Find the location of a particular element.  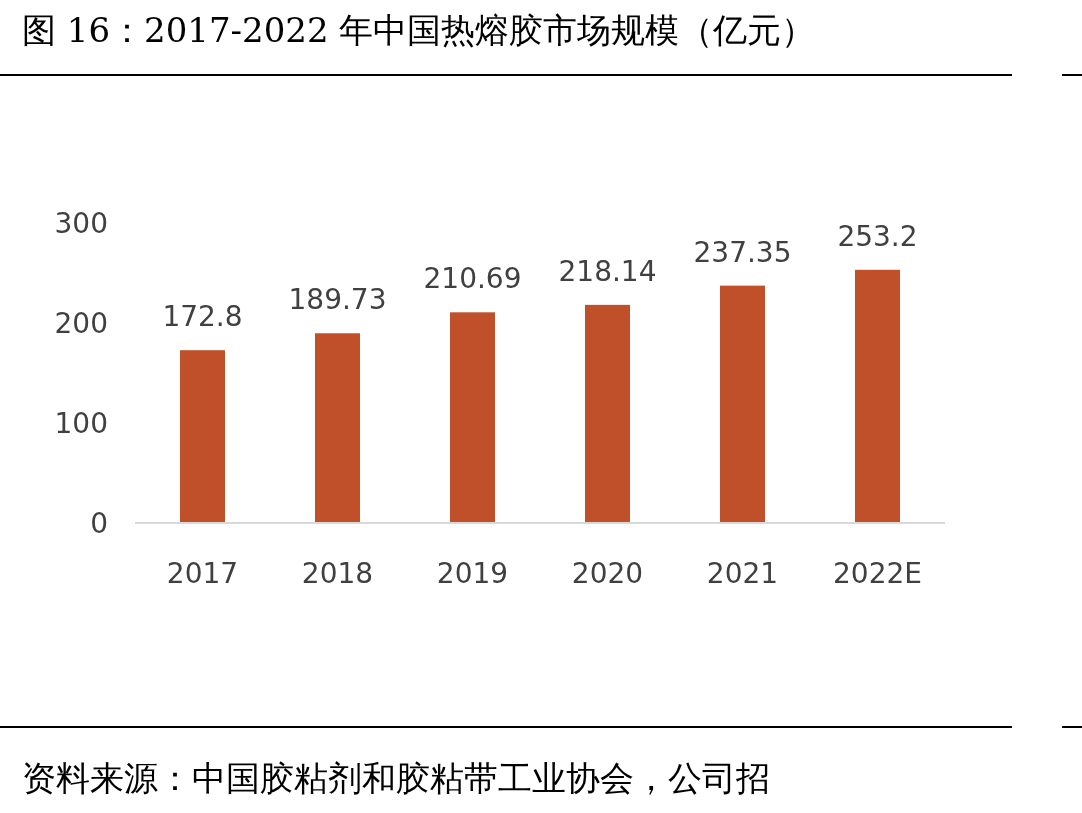

y-tick-label: 0 is located at coordinates (99, 523).